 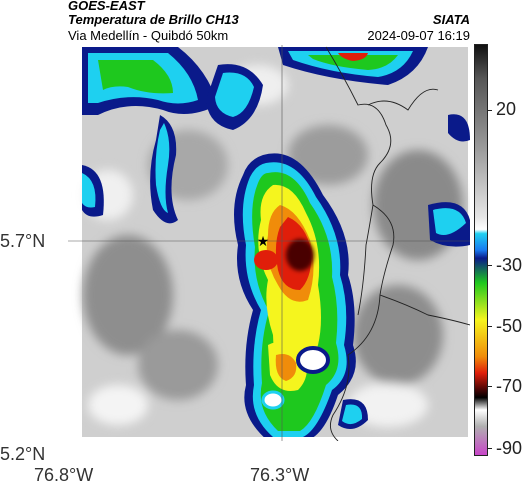 What do you see at coordinates (353, 414) in the screenshot?
I see `south-cyan-patch` at bounding box center [353, 414].